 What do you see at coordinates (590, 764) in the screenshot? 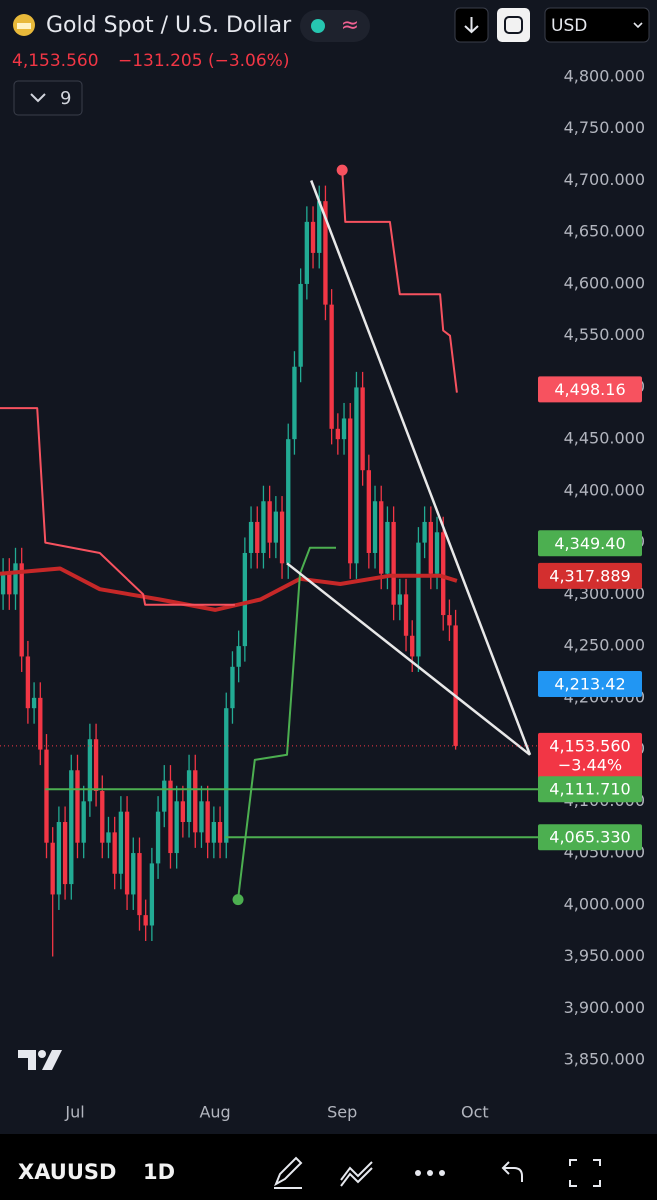
I see `last-price-change: −3.44%` at bounding box center [590, 764].